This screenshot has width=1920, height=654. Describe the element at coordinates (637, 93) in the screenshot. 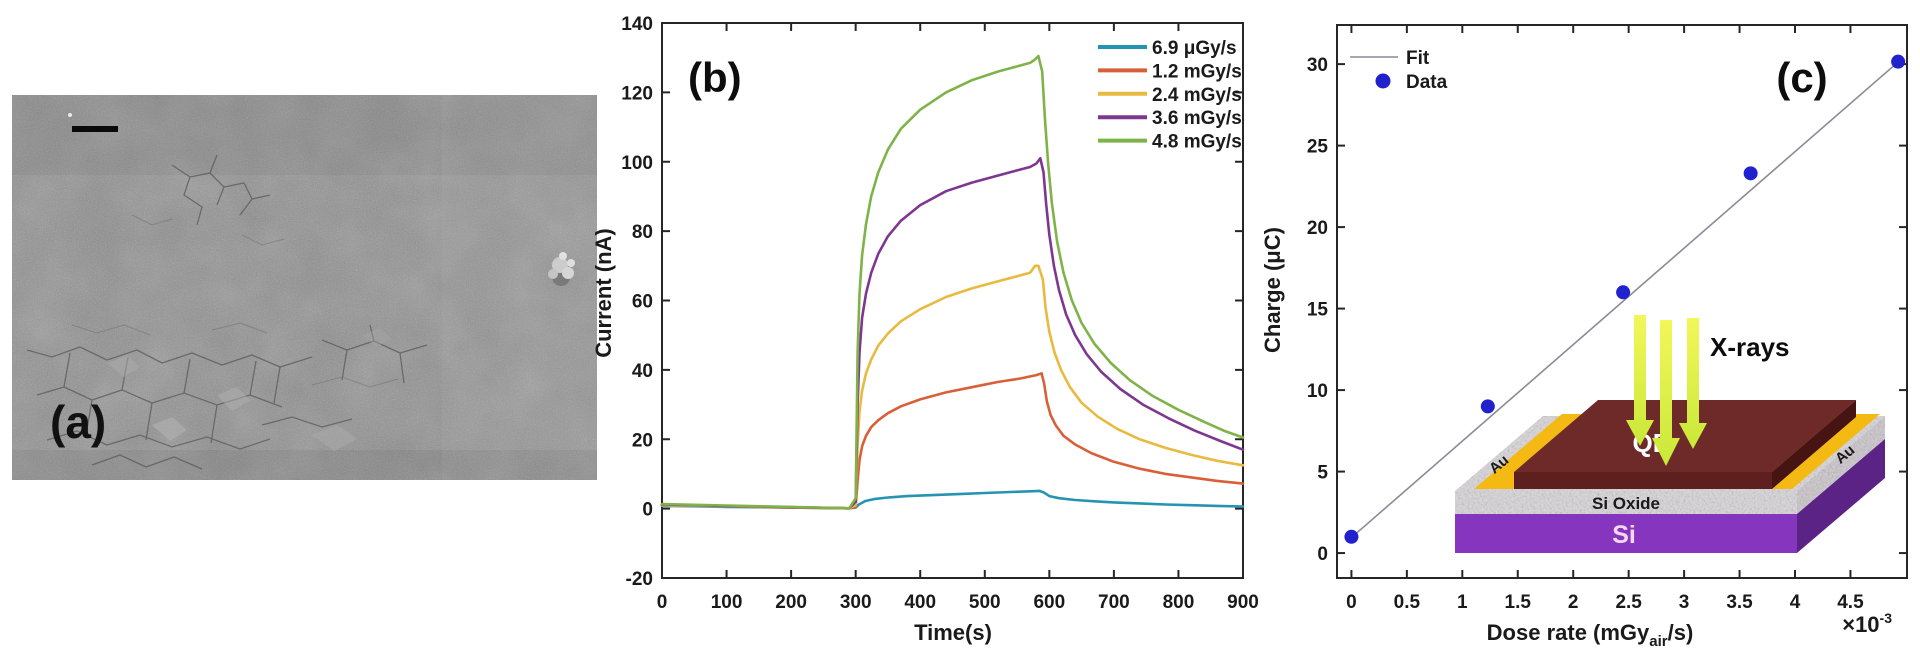

I see `y-tick-label: 120` at that location.